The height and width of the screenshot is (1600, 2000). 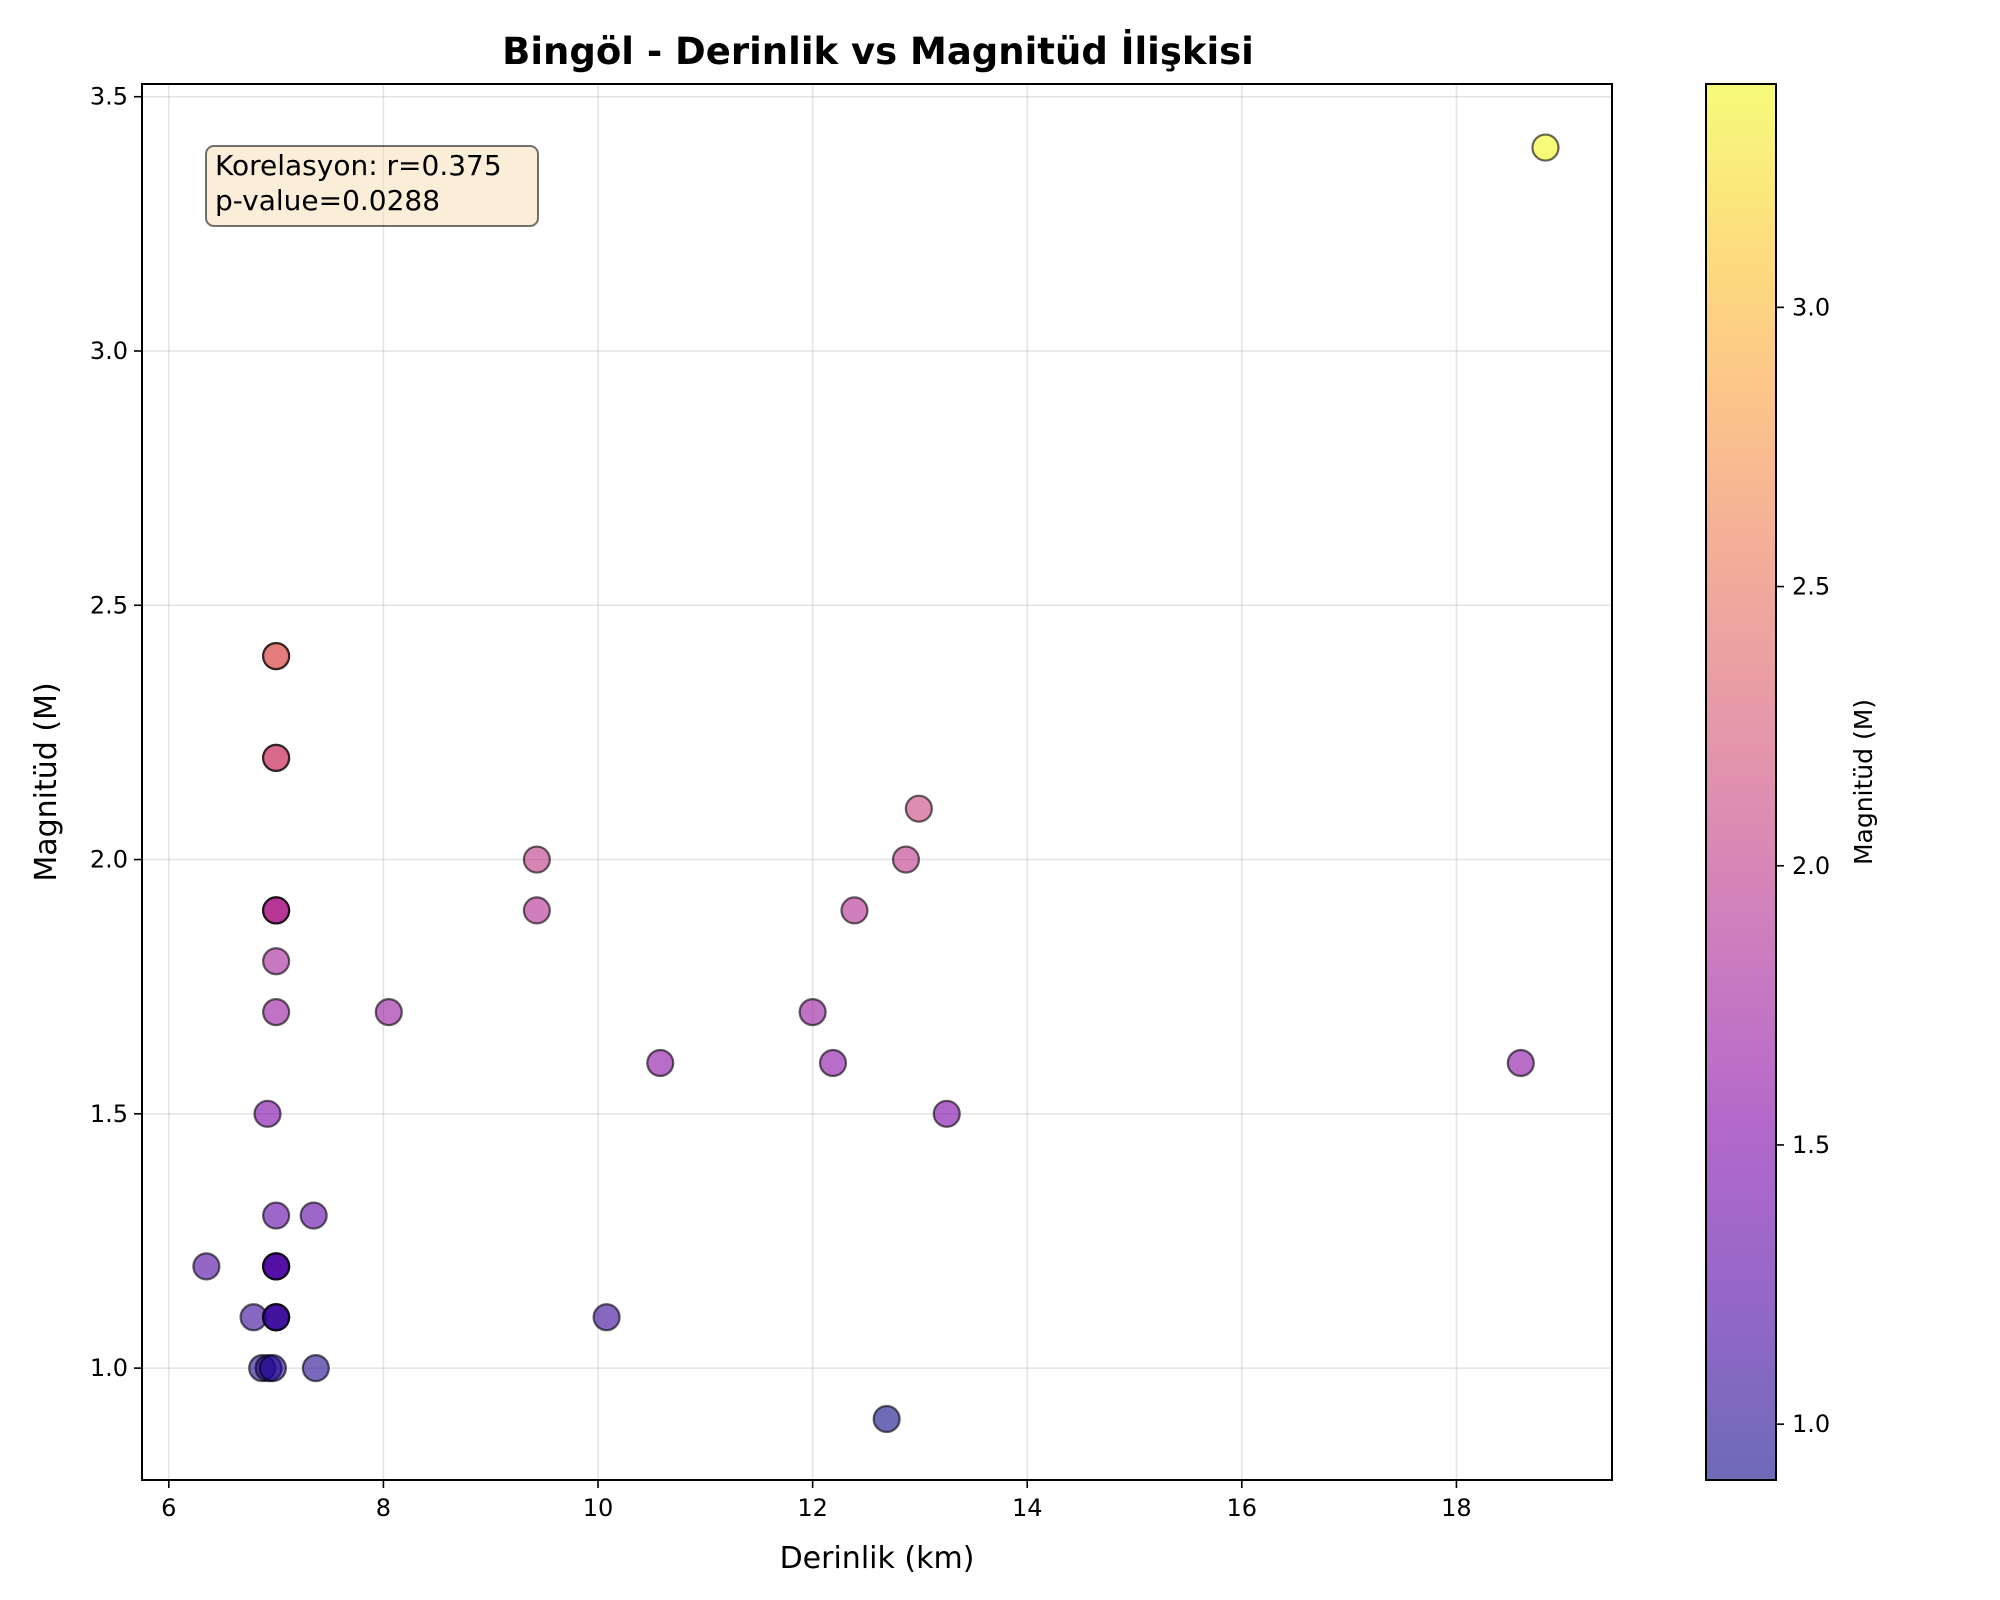 I want to click on y-axis-ticks: 1.0 1.5 2.0 2.5 3.0 3.5, so click(x=116, y=732).